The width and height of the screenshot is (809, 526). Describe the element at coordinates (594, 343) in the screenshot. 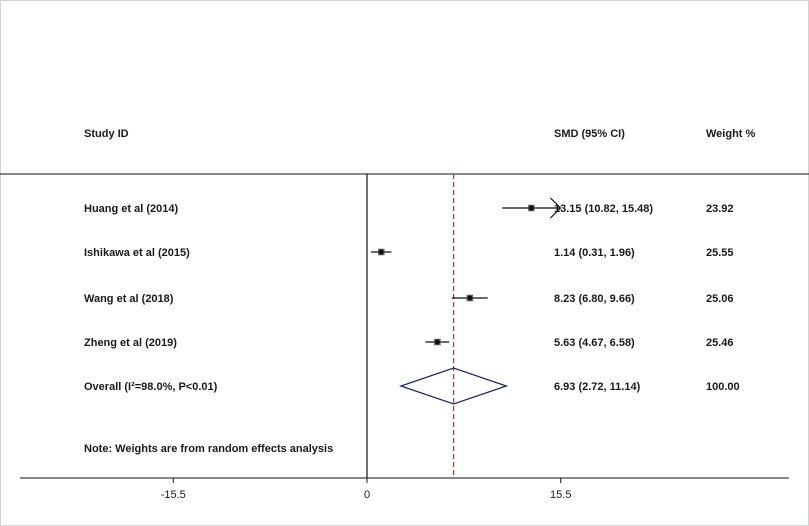

I see `study-ci-text: 5.63 (4.67, 6.58)` at that location.